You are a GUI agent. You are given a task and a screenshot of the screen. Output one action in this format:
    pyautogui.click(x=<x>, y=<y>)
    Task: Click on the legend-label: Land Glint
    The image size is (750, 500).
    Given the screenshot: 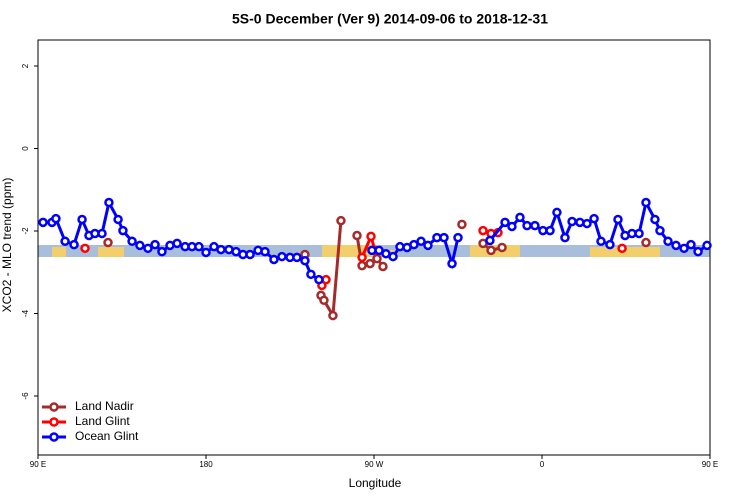 What is the action you would take?
    pyautogui.click(x=102, y=421)
    